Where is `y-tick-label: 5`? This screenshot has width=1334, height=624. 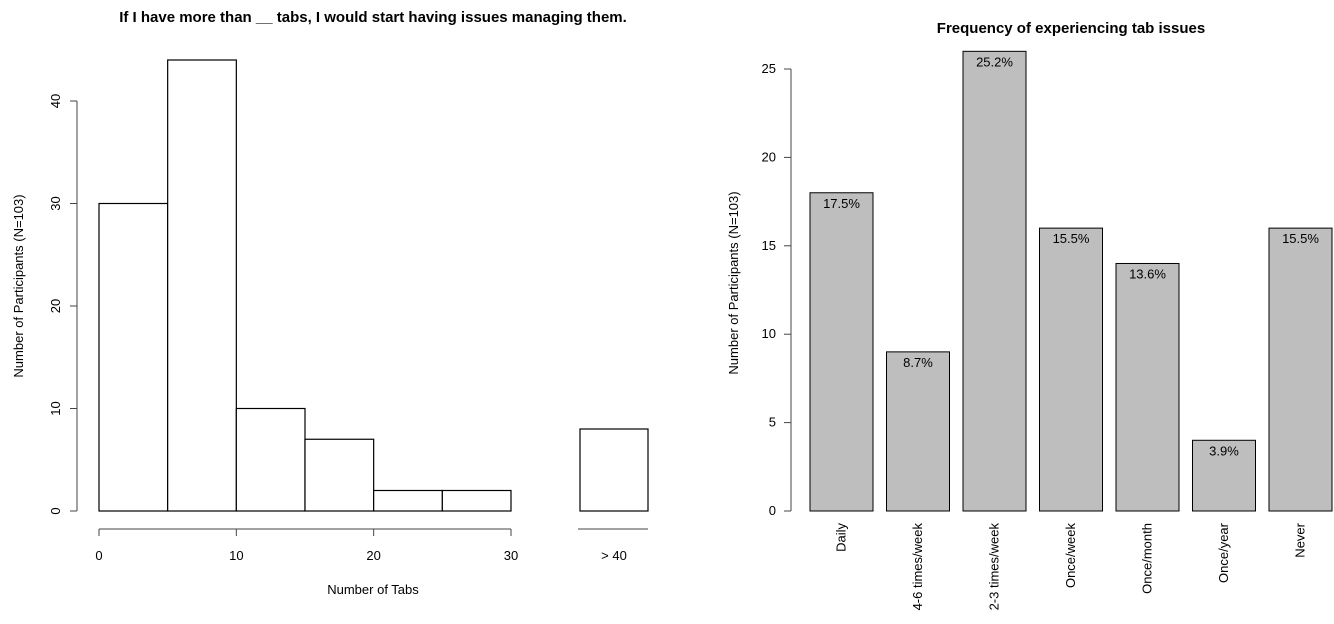 y-tick-label: 5 is located at coordinates (772, 422).